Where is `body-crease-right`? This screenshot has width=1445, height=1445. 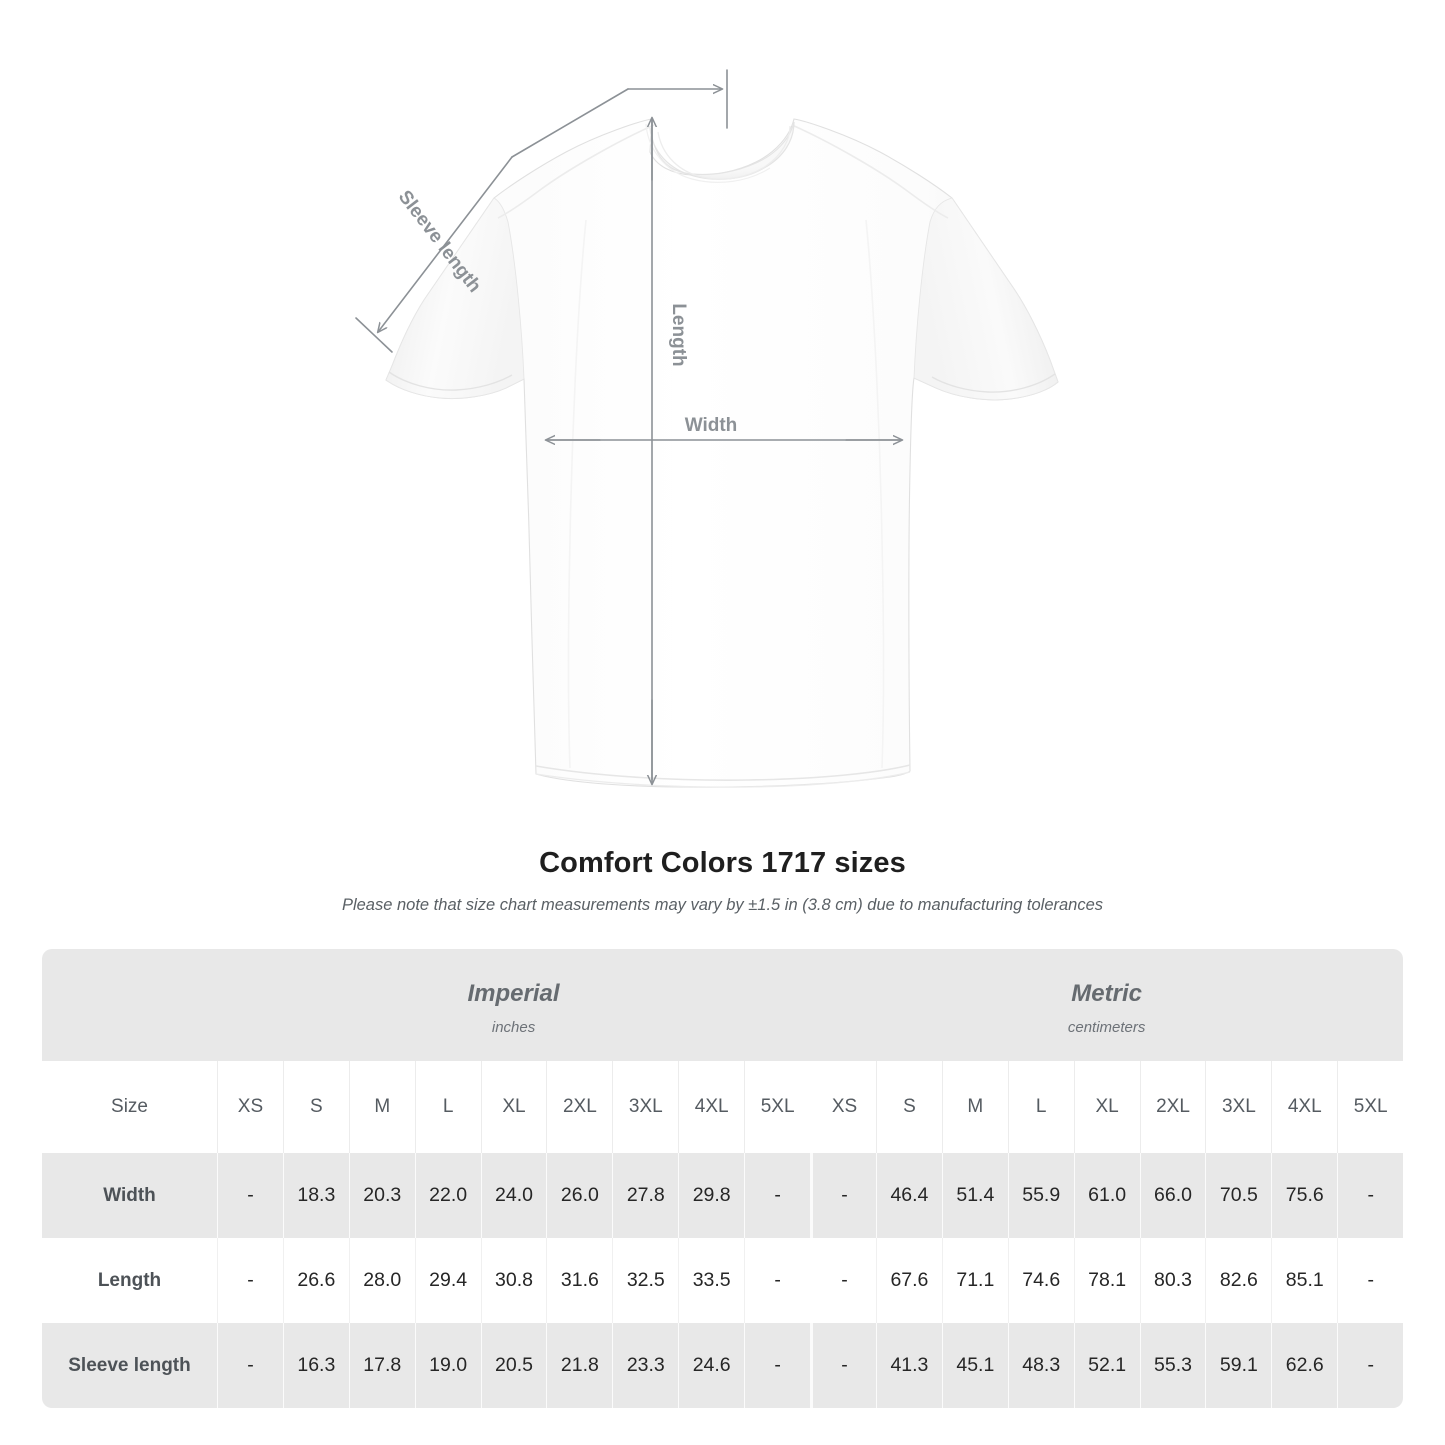
body-crease-right is located at coordinates (875, 494).